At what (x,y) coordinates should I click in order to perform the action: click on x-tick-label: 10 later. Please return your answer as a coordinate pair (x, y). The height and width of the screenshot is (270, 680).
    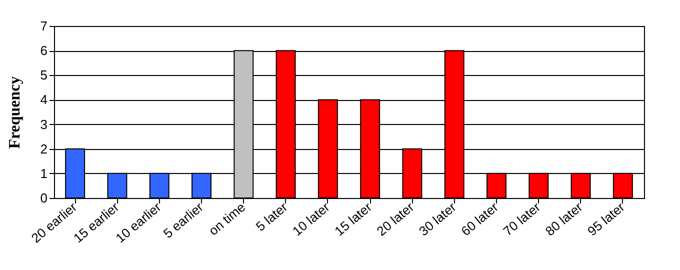
    Looking at the image, I should click on (311, 218).